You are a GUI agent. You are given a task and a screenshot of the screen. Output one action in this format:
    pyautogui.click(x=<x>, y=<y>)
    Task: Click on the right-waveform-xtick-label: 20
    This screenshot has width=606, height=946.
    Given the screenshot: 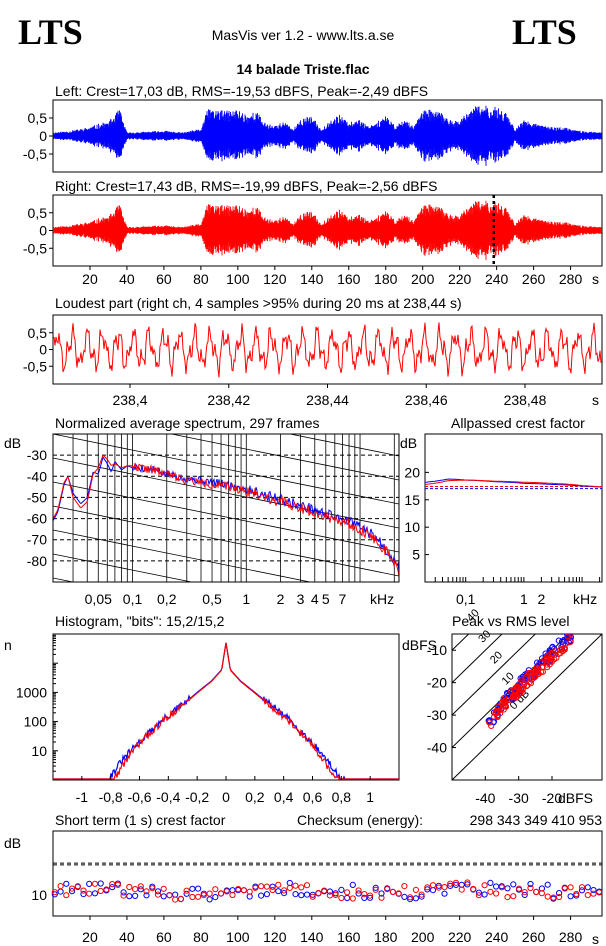 What is the action you would take?
    pyautogui.click(x=90, y=279)
    